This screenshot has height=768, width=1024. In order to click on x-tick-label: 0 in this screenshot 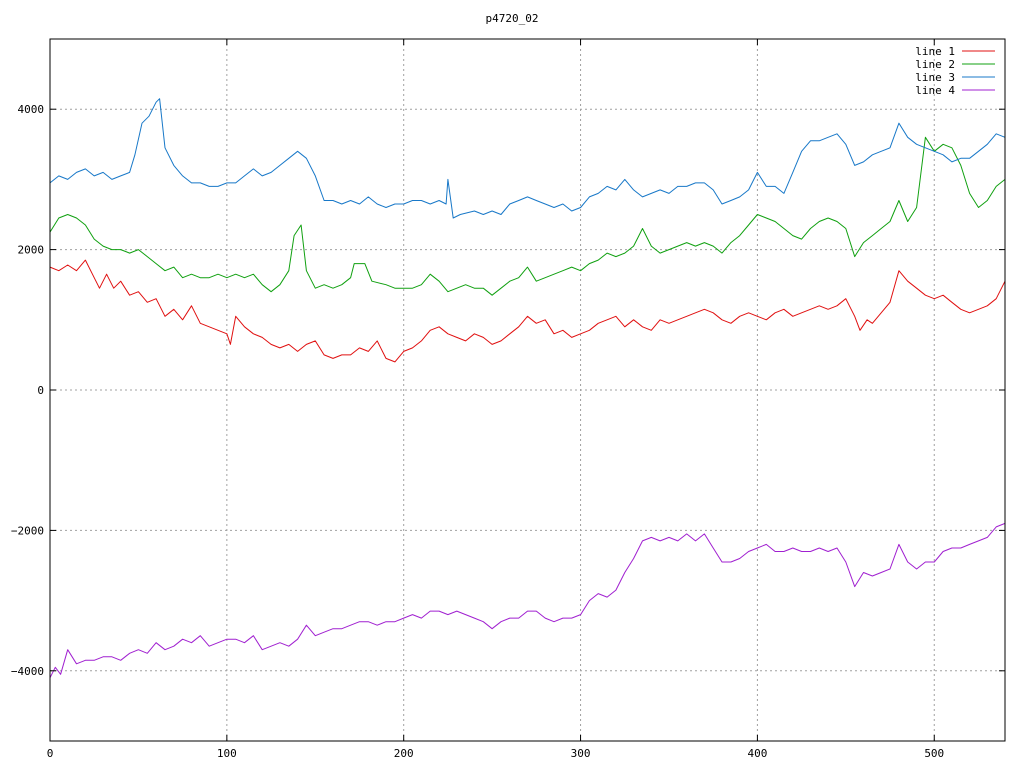, I will do `click(50, 753)`.